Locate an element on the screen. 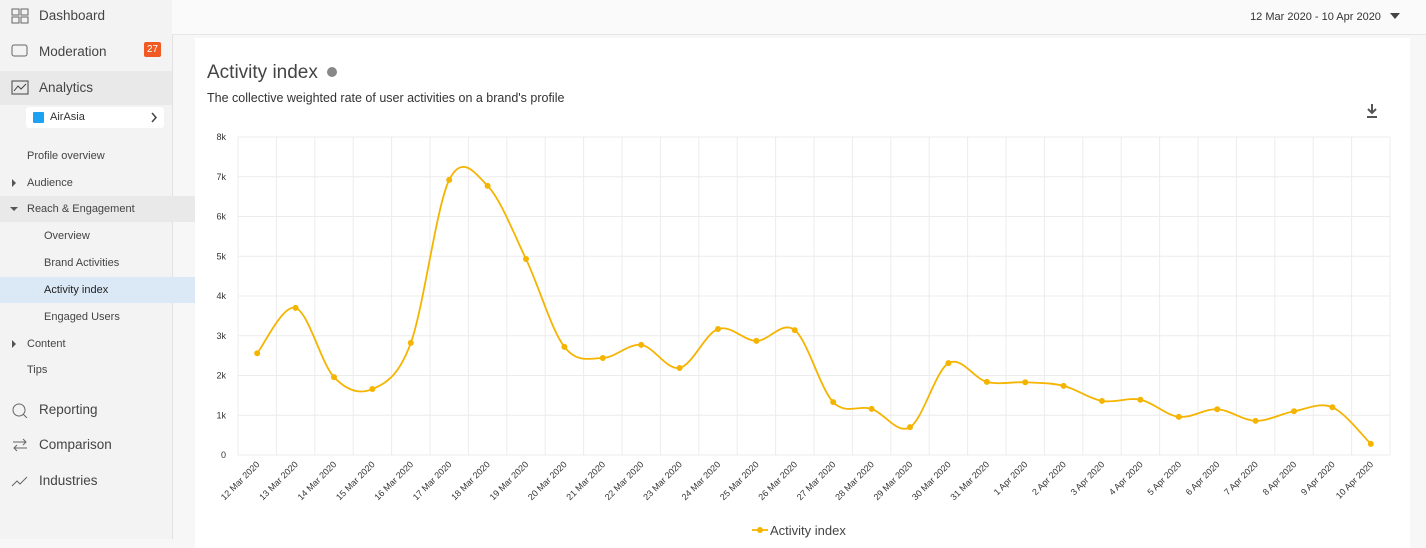  x-tick-label: 8 Apr 2020 is located at coordinates (1280, 478).